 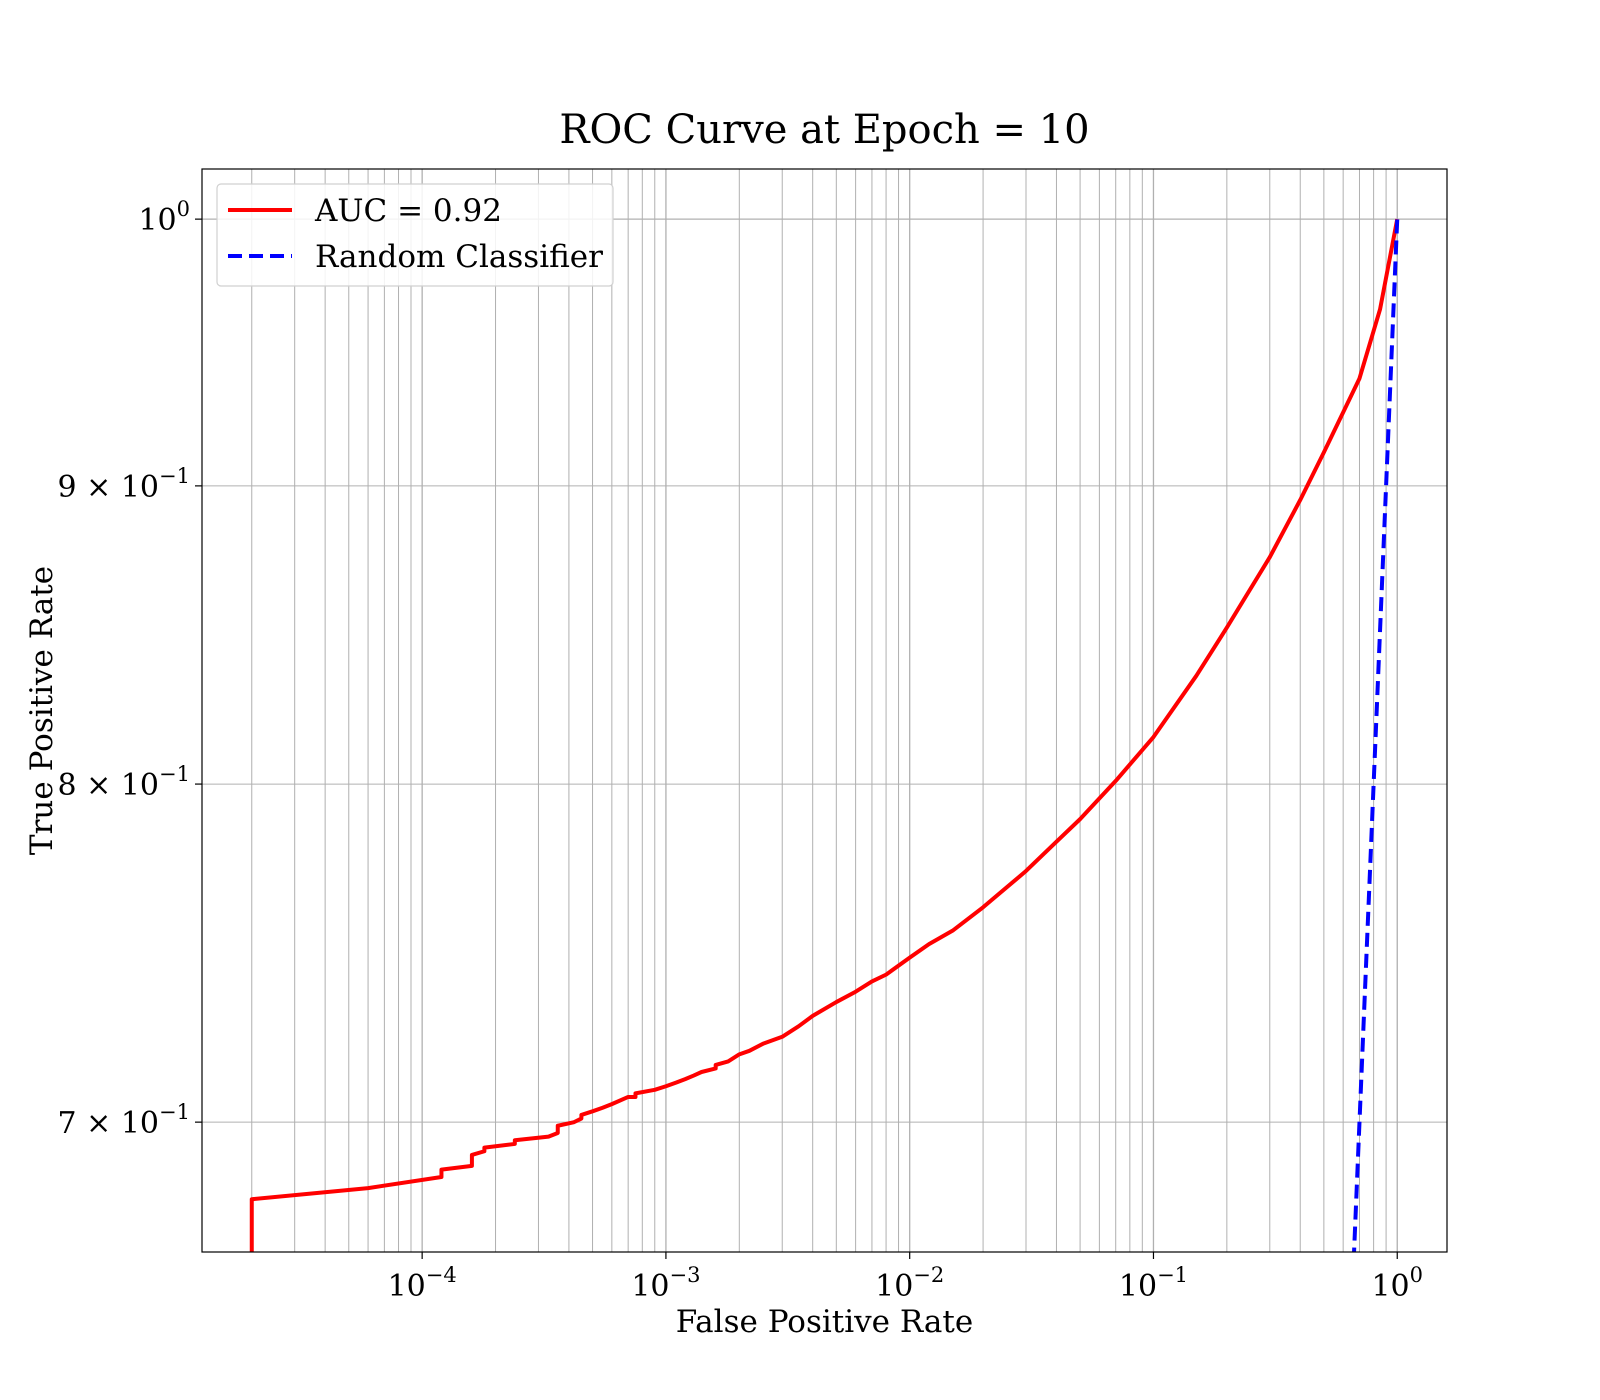 I want to click on y-axis-label: True Positive Rate, so click(x=42, y=710).